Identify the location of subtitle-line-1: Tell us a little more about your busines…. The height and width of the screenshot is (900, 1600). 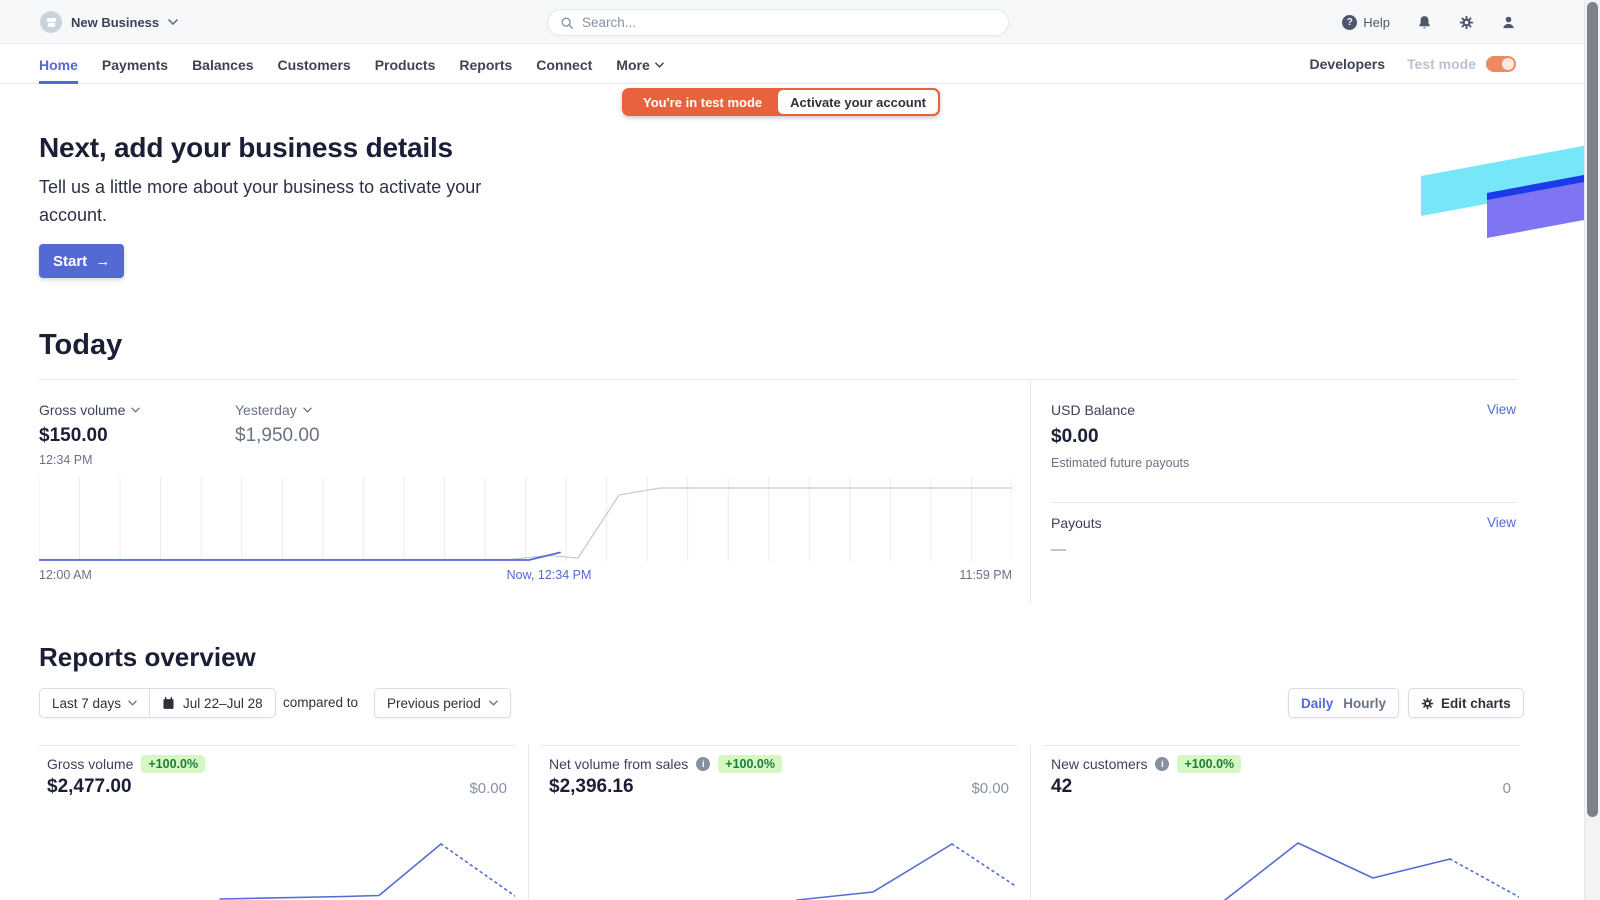
(260, 187).